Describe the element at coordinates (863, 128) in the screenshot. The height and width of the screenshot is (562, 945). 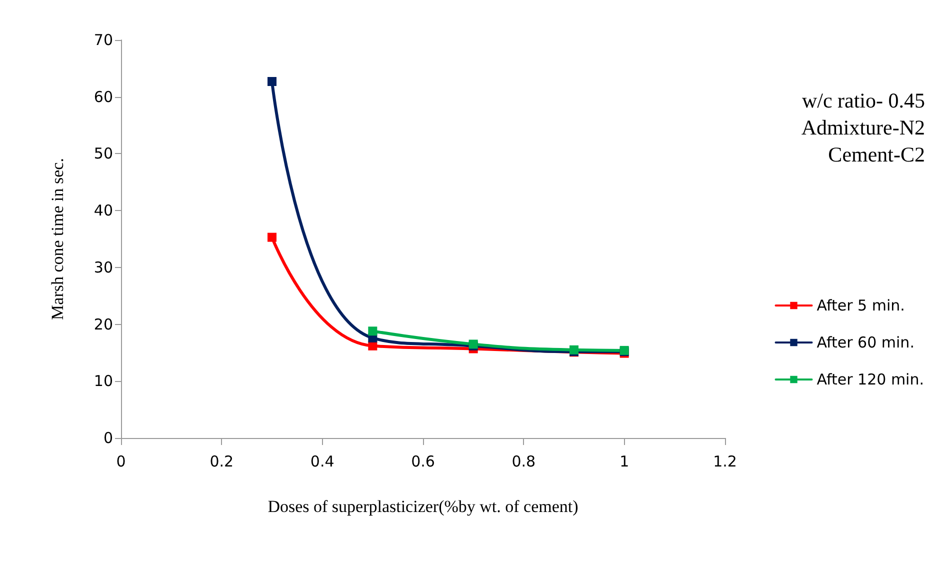
I see `text: Admixture-N2` at that location.